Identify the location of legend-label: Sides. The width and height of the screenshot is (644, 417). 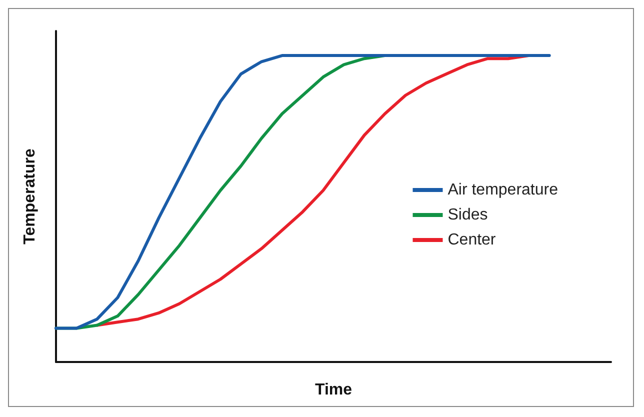
(468, 215).